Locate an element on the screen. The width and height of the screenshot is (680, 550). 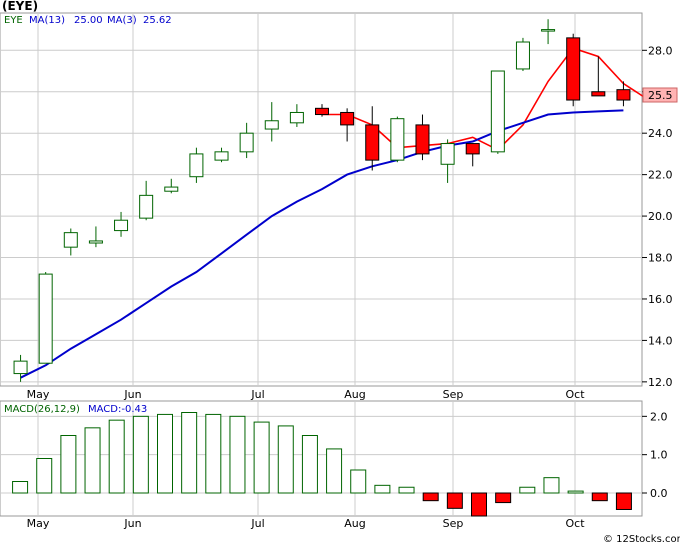
price-y-tick-label: 28.0 is located at coordinates (660, 50).